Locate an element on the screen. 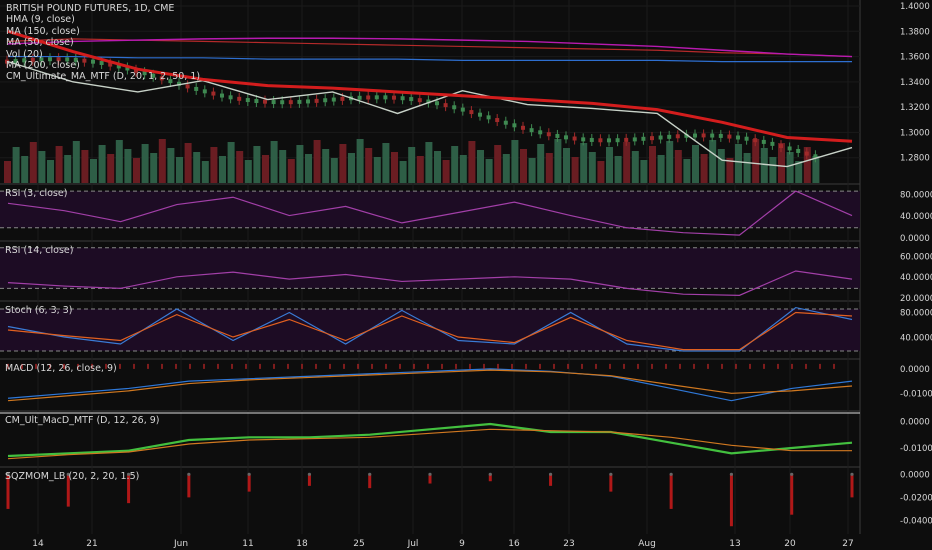 This screenshot has height=550, width=932. indicator-label-hma: HMA (9, close) is located at coordinates (40, 20).